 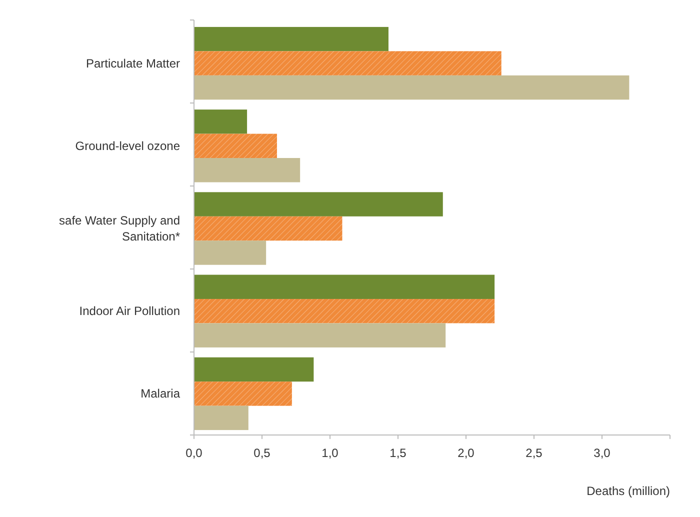 I want to click on x-tick-label: 1,0, so click(x=330, y=453).